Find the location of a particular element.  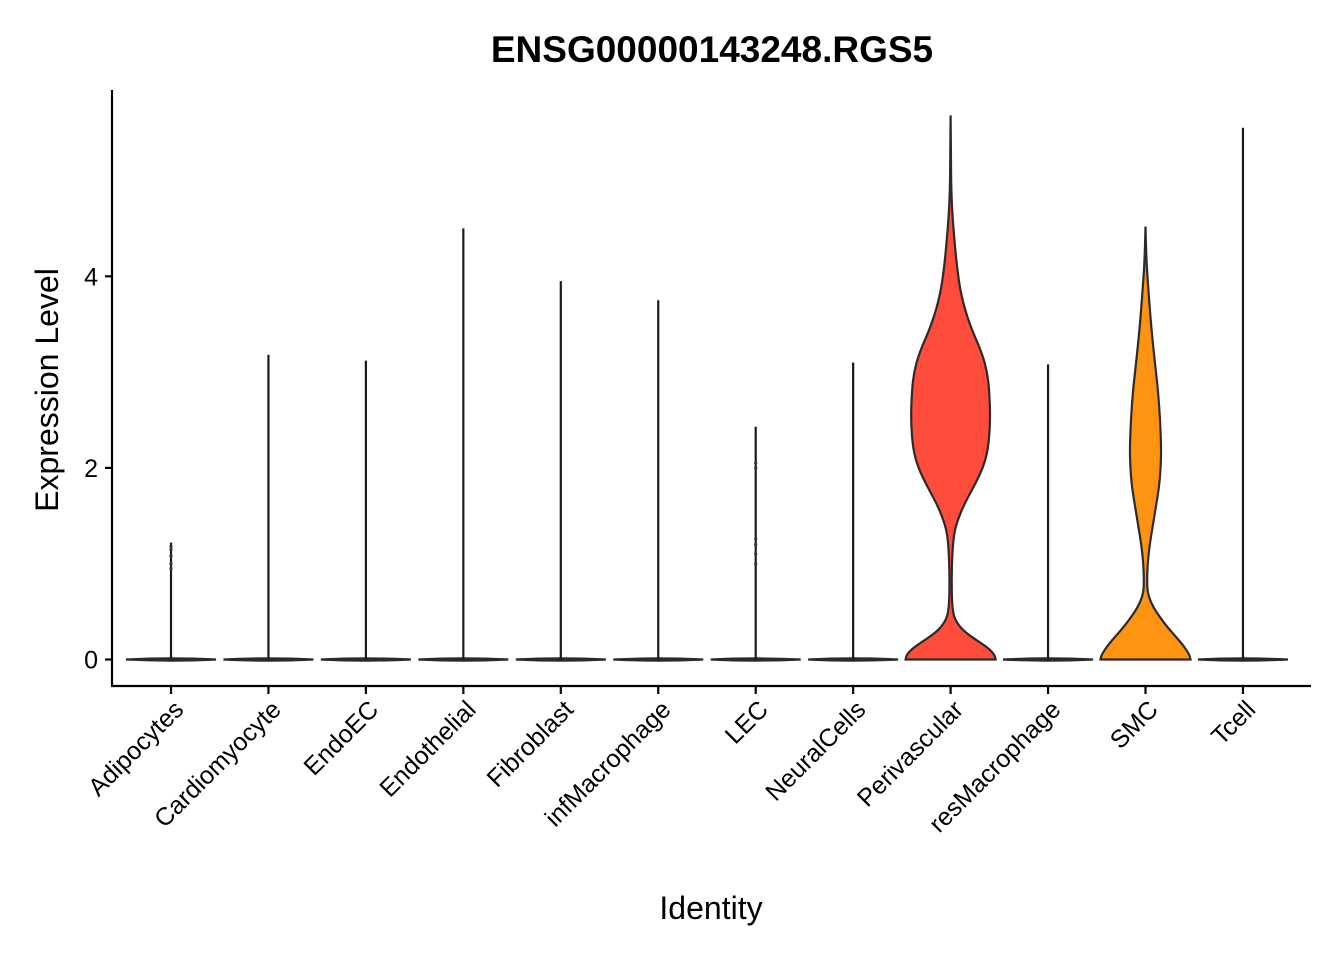

violin-cardiomyocyte is located at coordinates (268, 508).